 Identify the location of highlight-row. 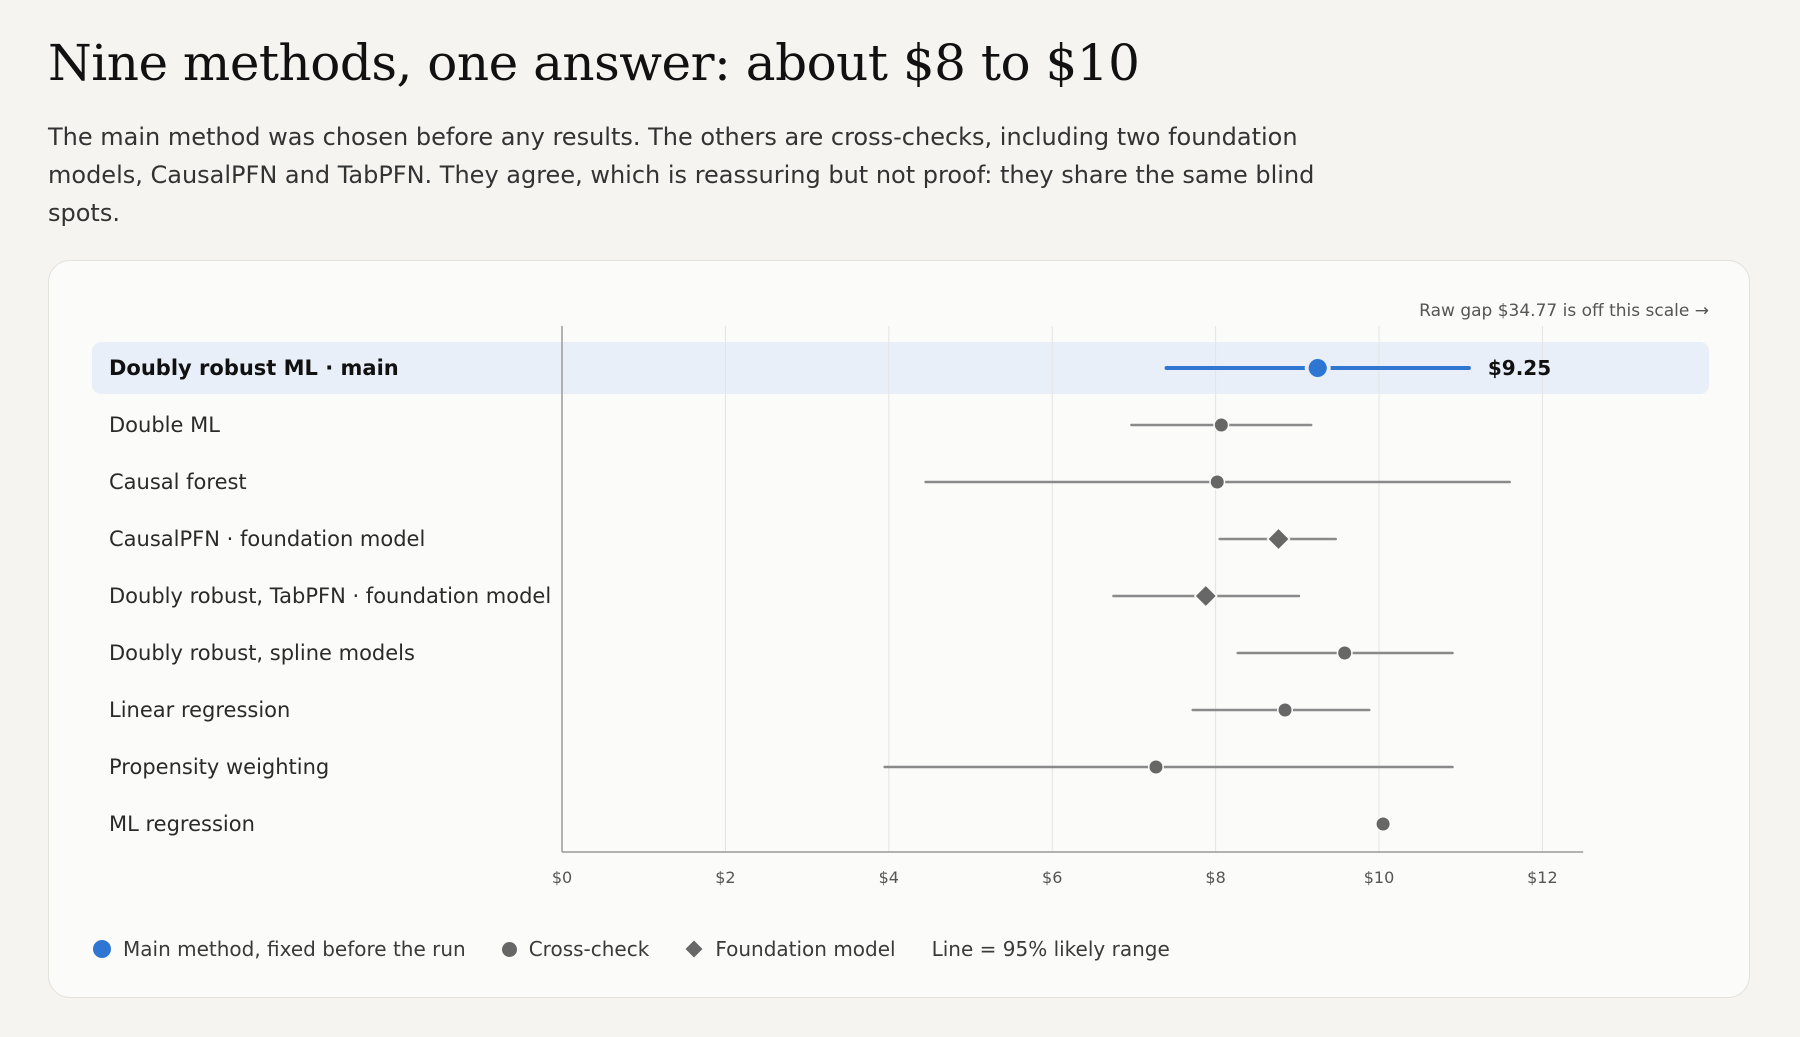
(900, 368).